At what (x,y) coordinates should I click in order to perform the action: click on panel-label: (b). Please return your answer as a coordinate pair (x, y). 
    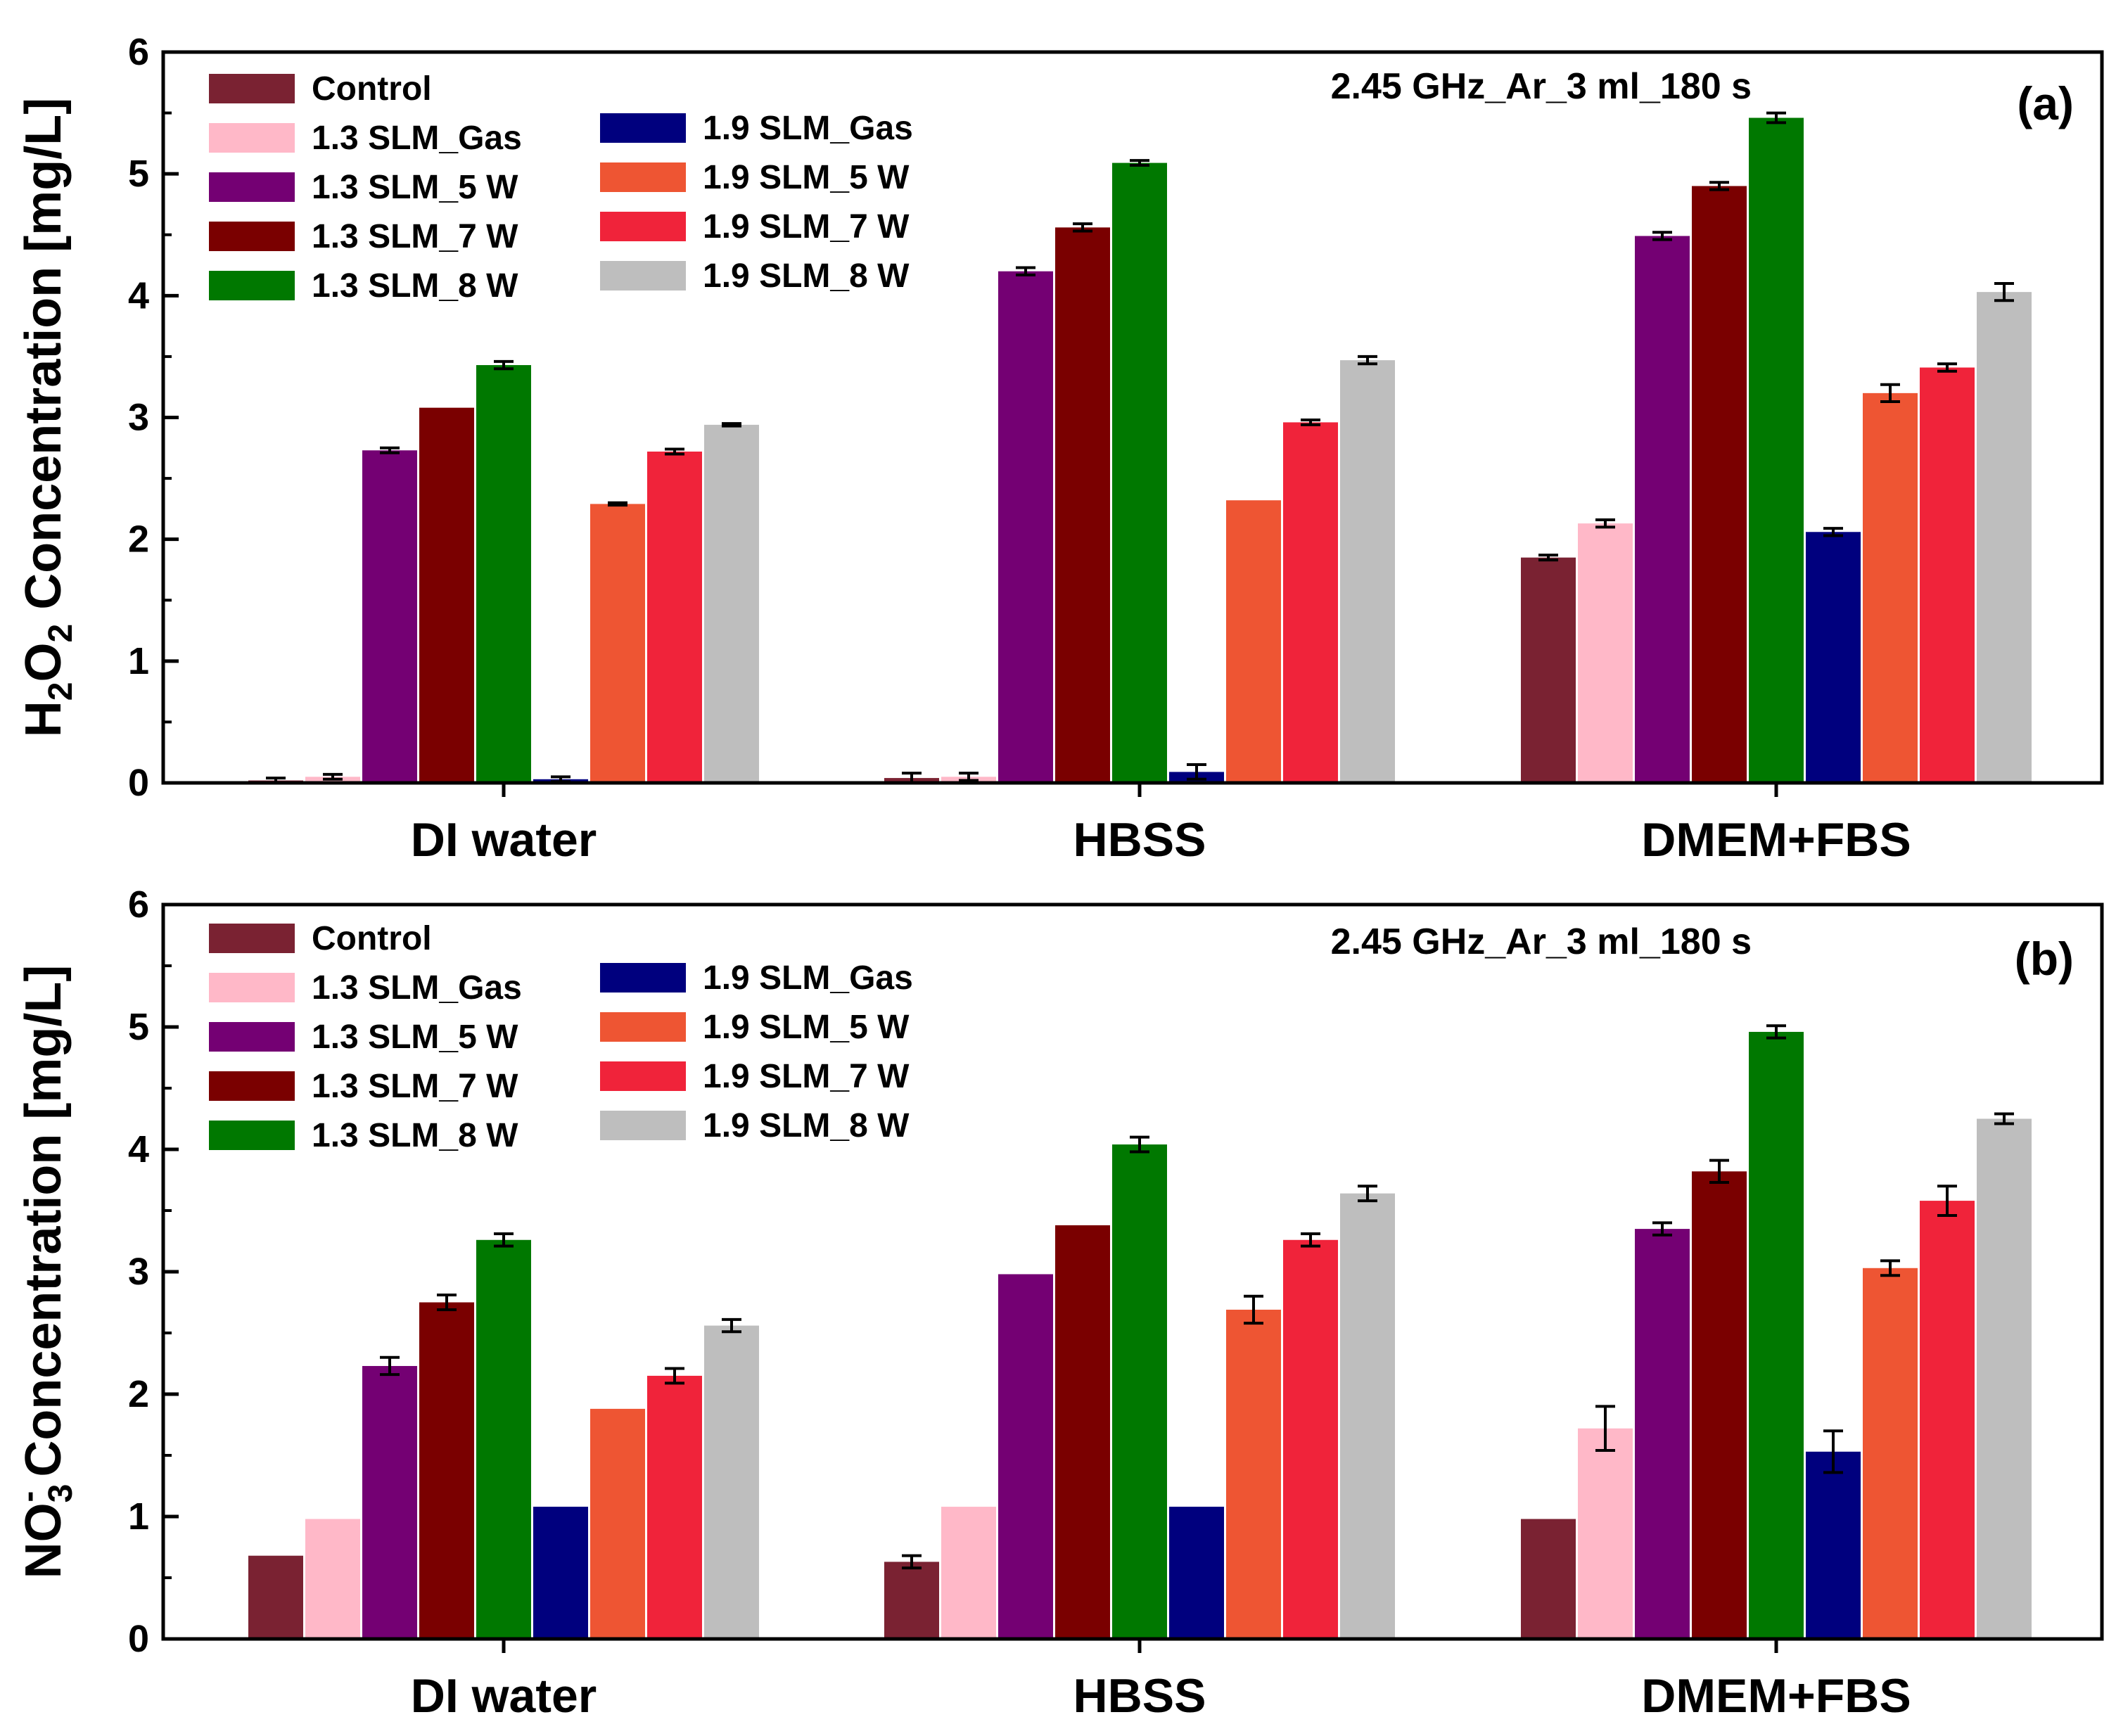
    Looking at the image, I should click on (2044, 959).